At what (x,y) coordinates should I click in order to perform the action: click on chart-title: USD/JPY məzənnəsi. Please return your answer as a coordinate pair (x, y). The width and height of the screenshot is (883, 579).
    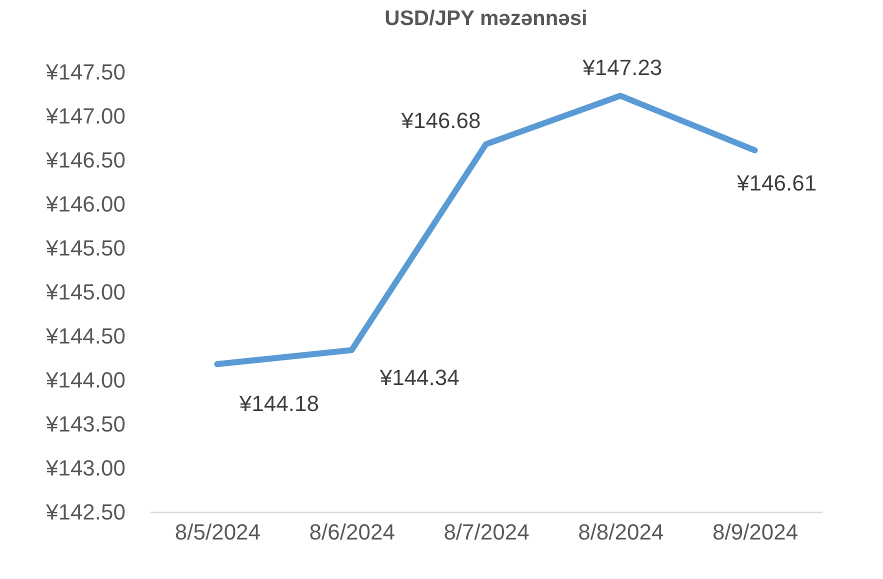
    Looking at the image, I should click on (486, 18).